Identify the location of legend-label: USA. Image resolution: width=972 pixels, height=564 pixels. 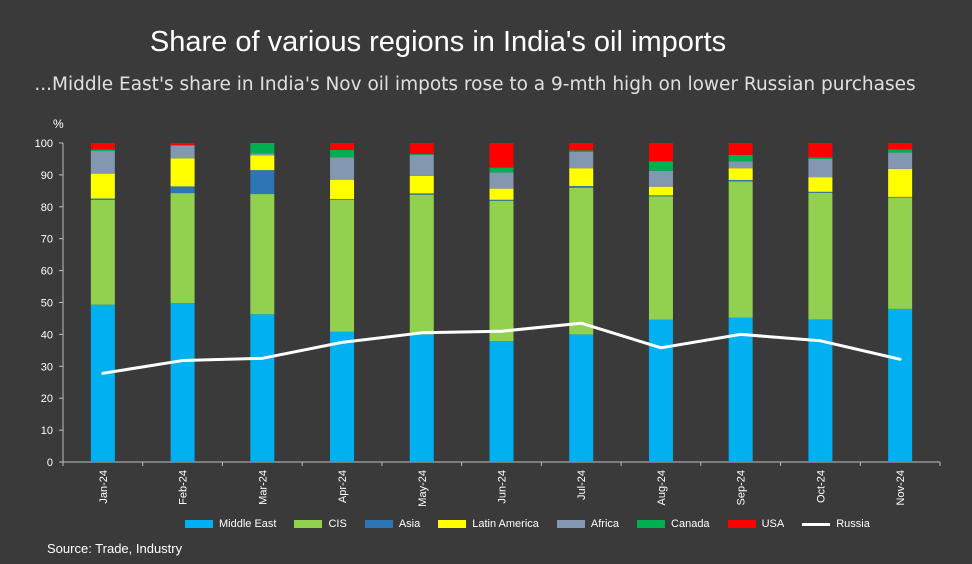
(773, 524).